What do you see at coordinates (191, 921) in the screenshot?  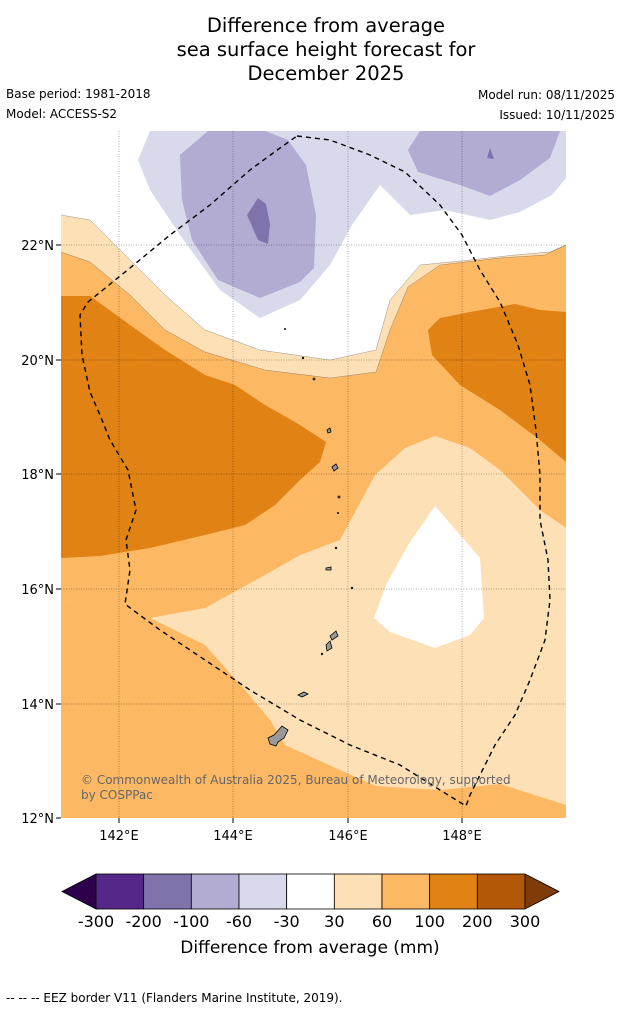 I see `colorbar-tick-label: -100` at bounding box center [191, 921].